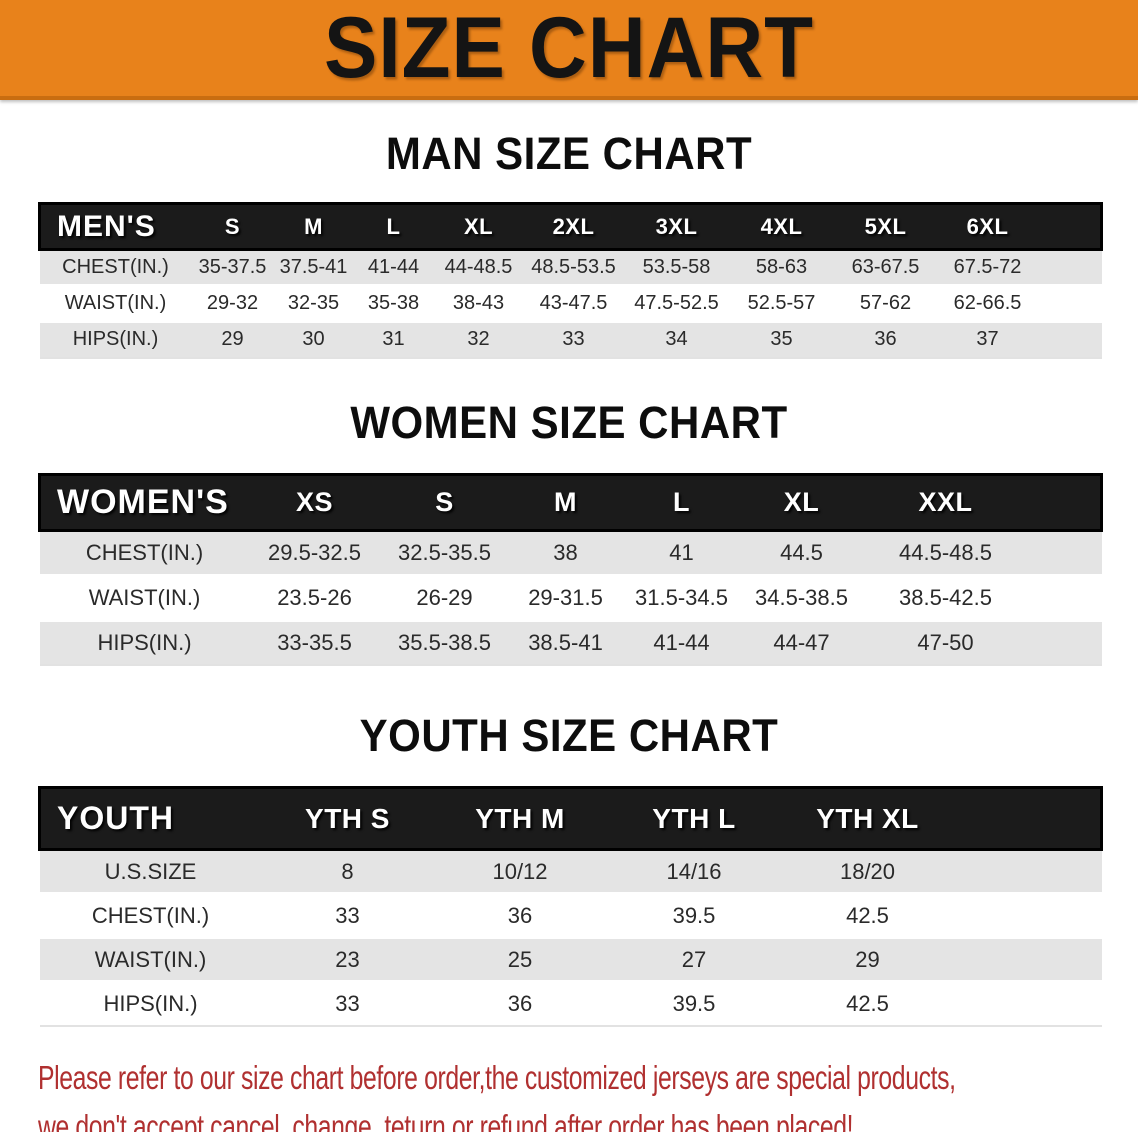 The width and height of the screenshot is (1138, 1132). What do you see at coordinates (393, 303) in the screenshot?
I see `size-value-cell: 35-38` at bounding box center [393, 303].